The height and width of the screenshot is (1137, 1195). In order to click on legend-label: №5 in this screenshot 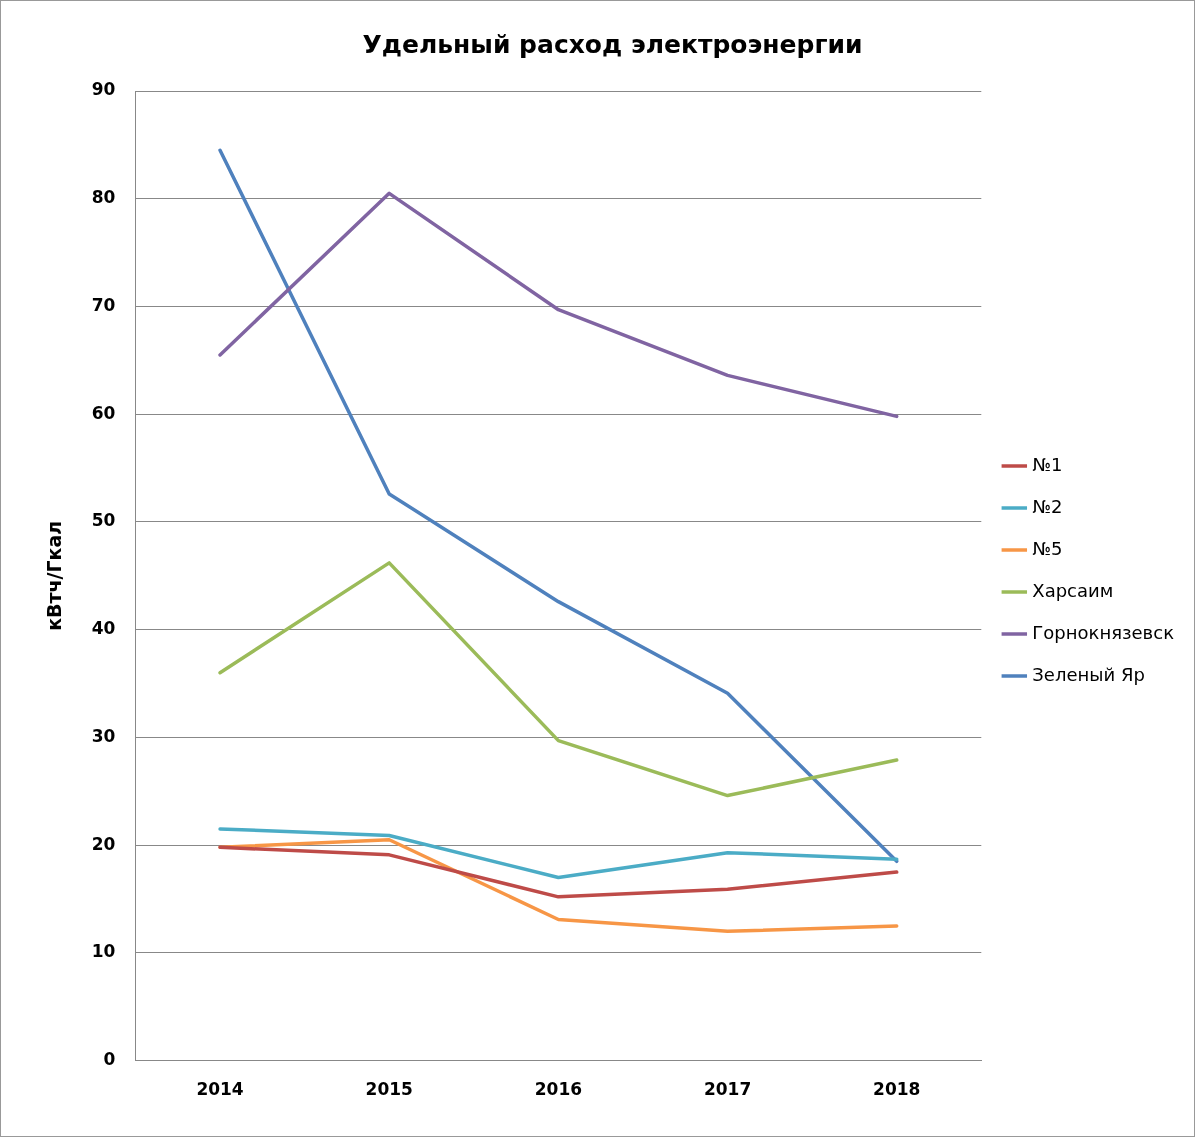, I will do `click(1047, 548)`.